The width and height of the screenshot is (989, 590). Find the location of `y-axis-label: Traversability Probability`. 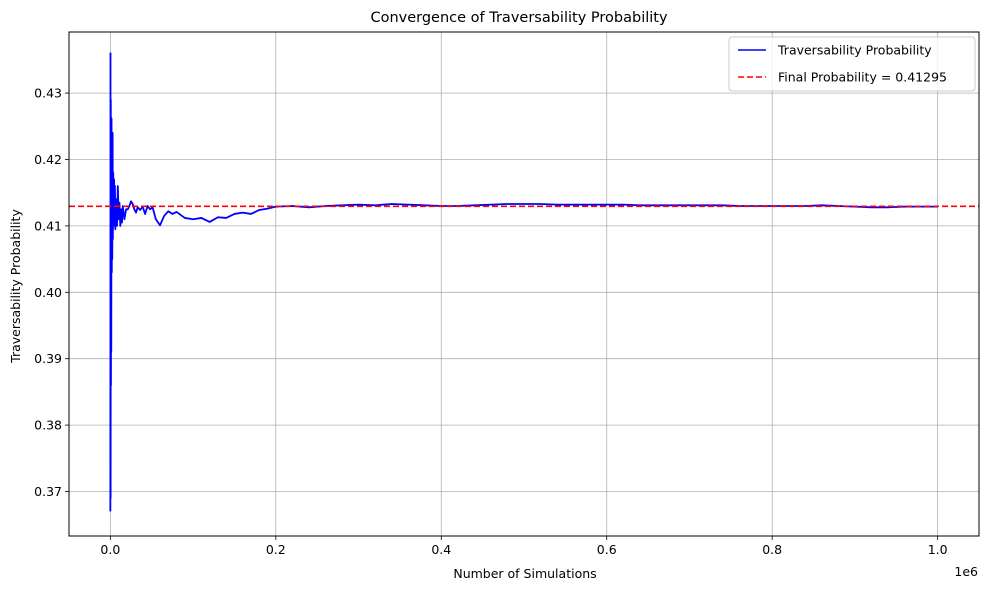

y-axis-label: Traversability Probability is located at coordinates (15, 286).